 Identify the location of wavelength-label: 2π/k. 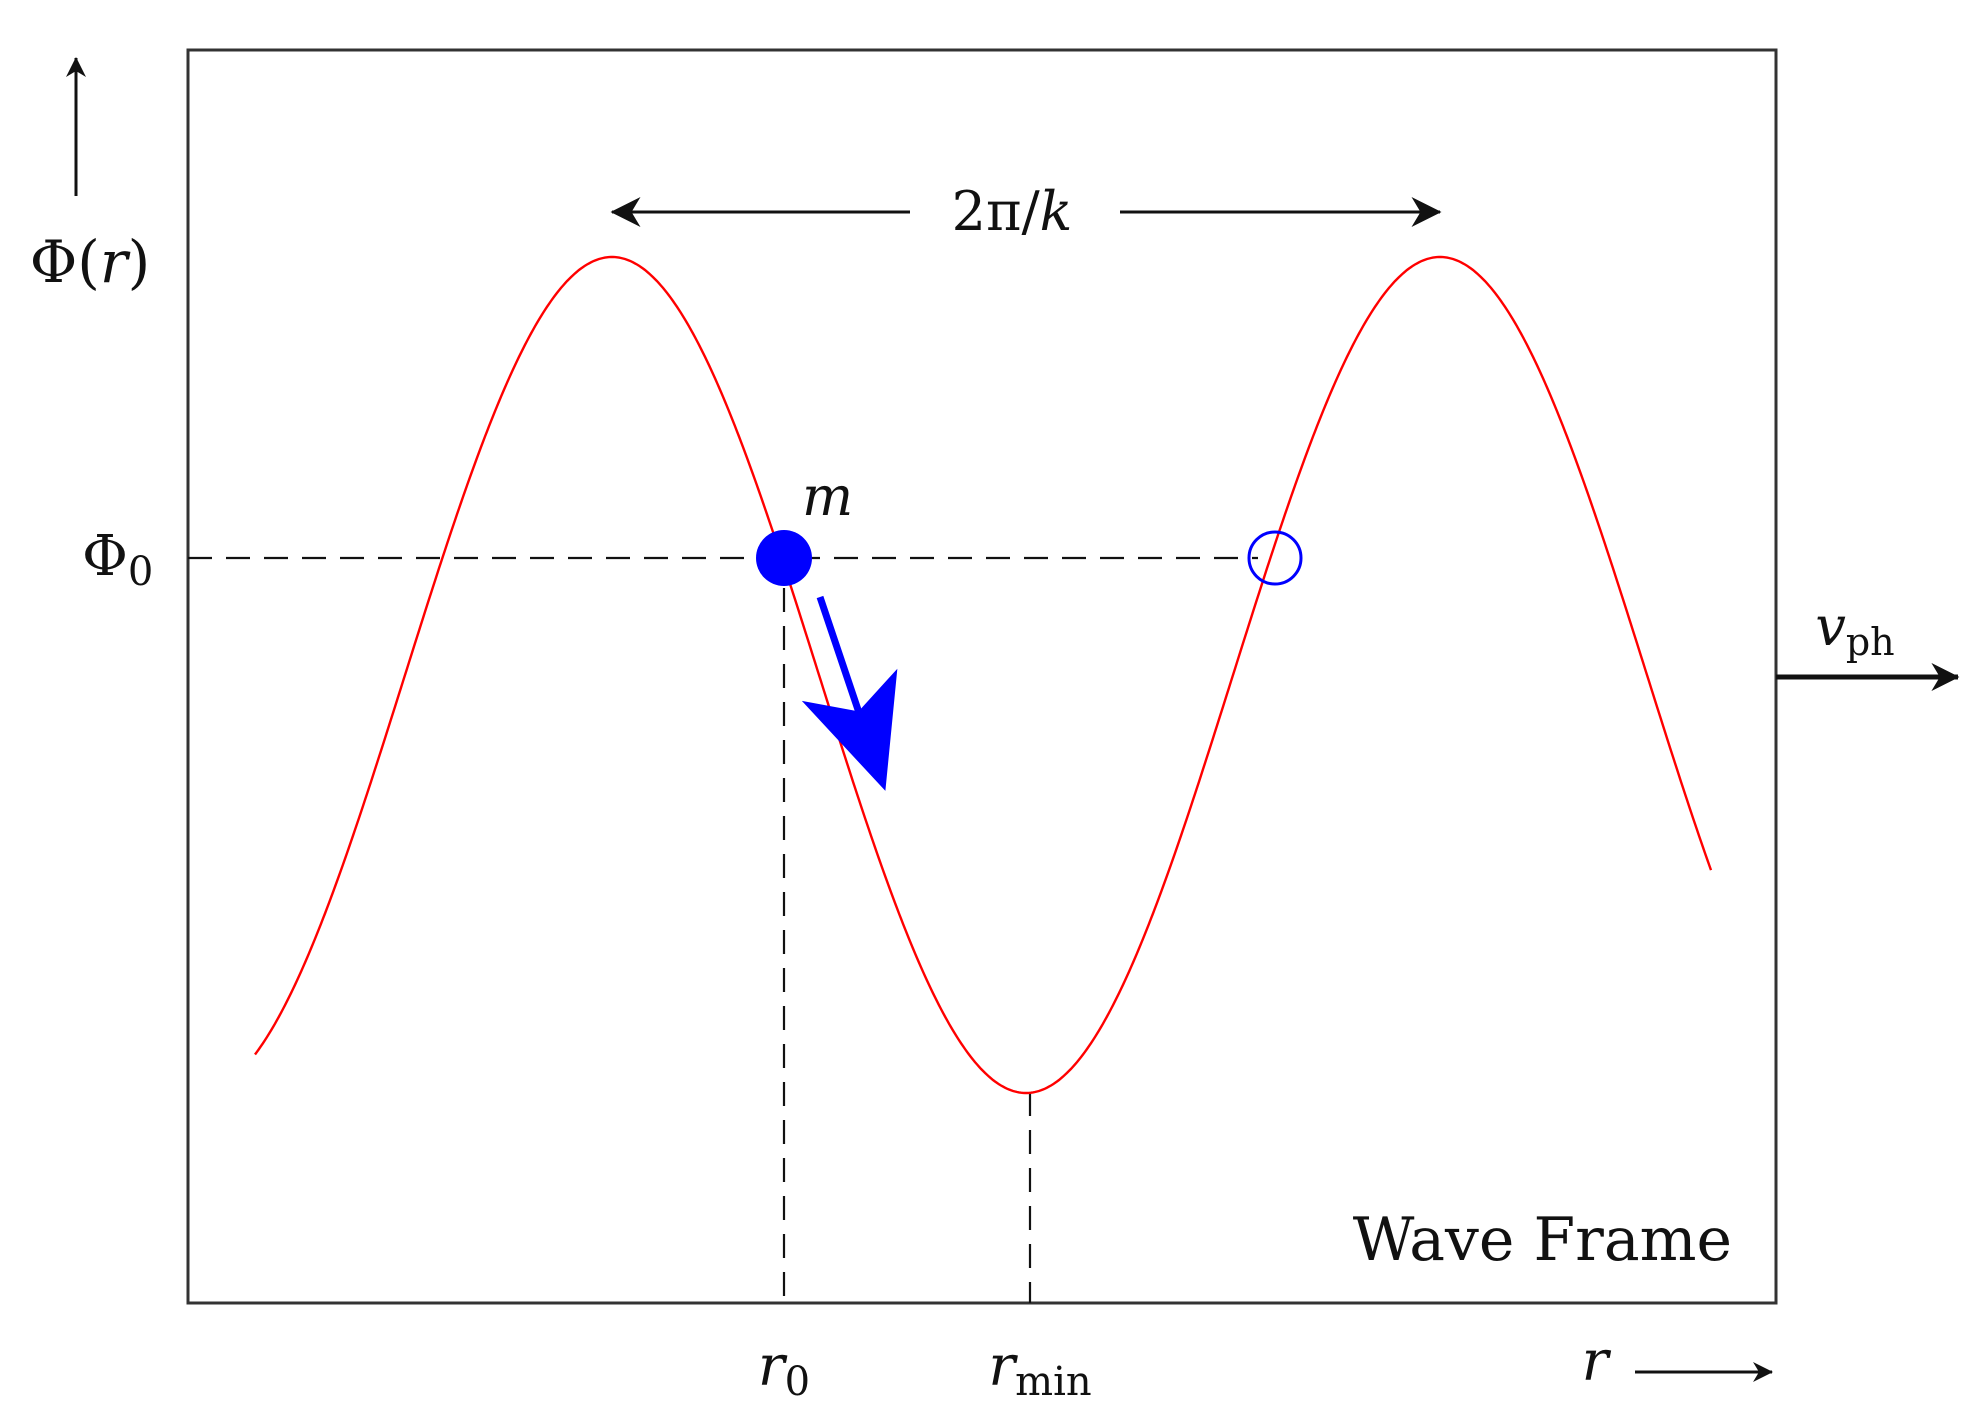
(1012, 211).